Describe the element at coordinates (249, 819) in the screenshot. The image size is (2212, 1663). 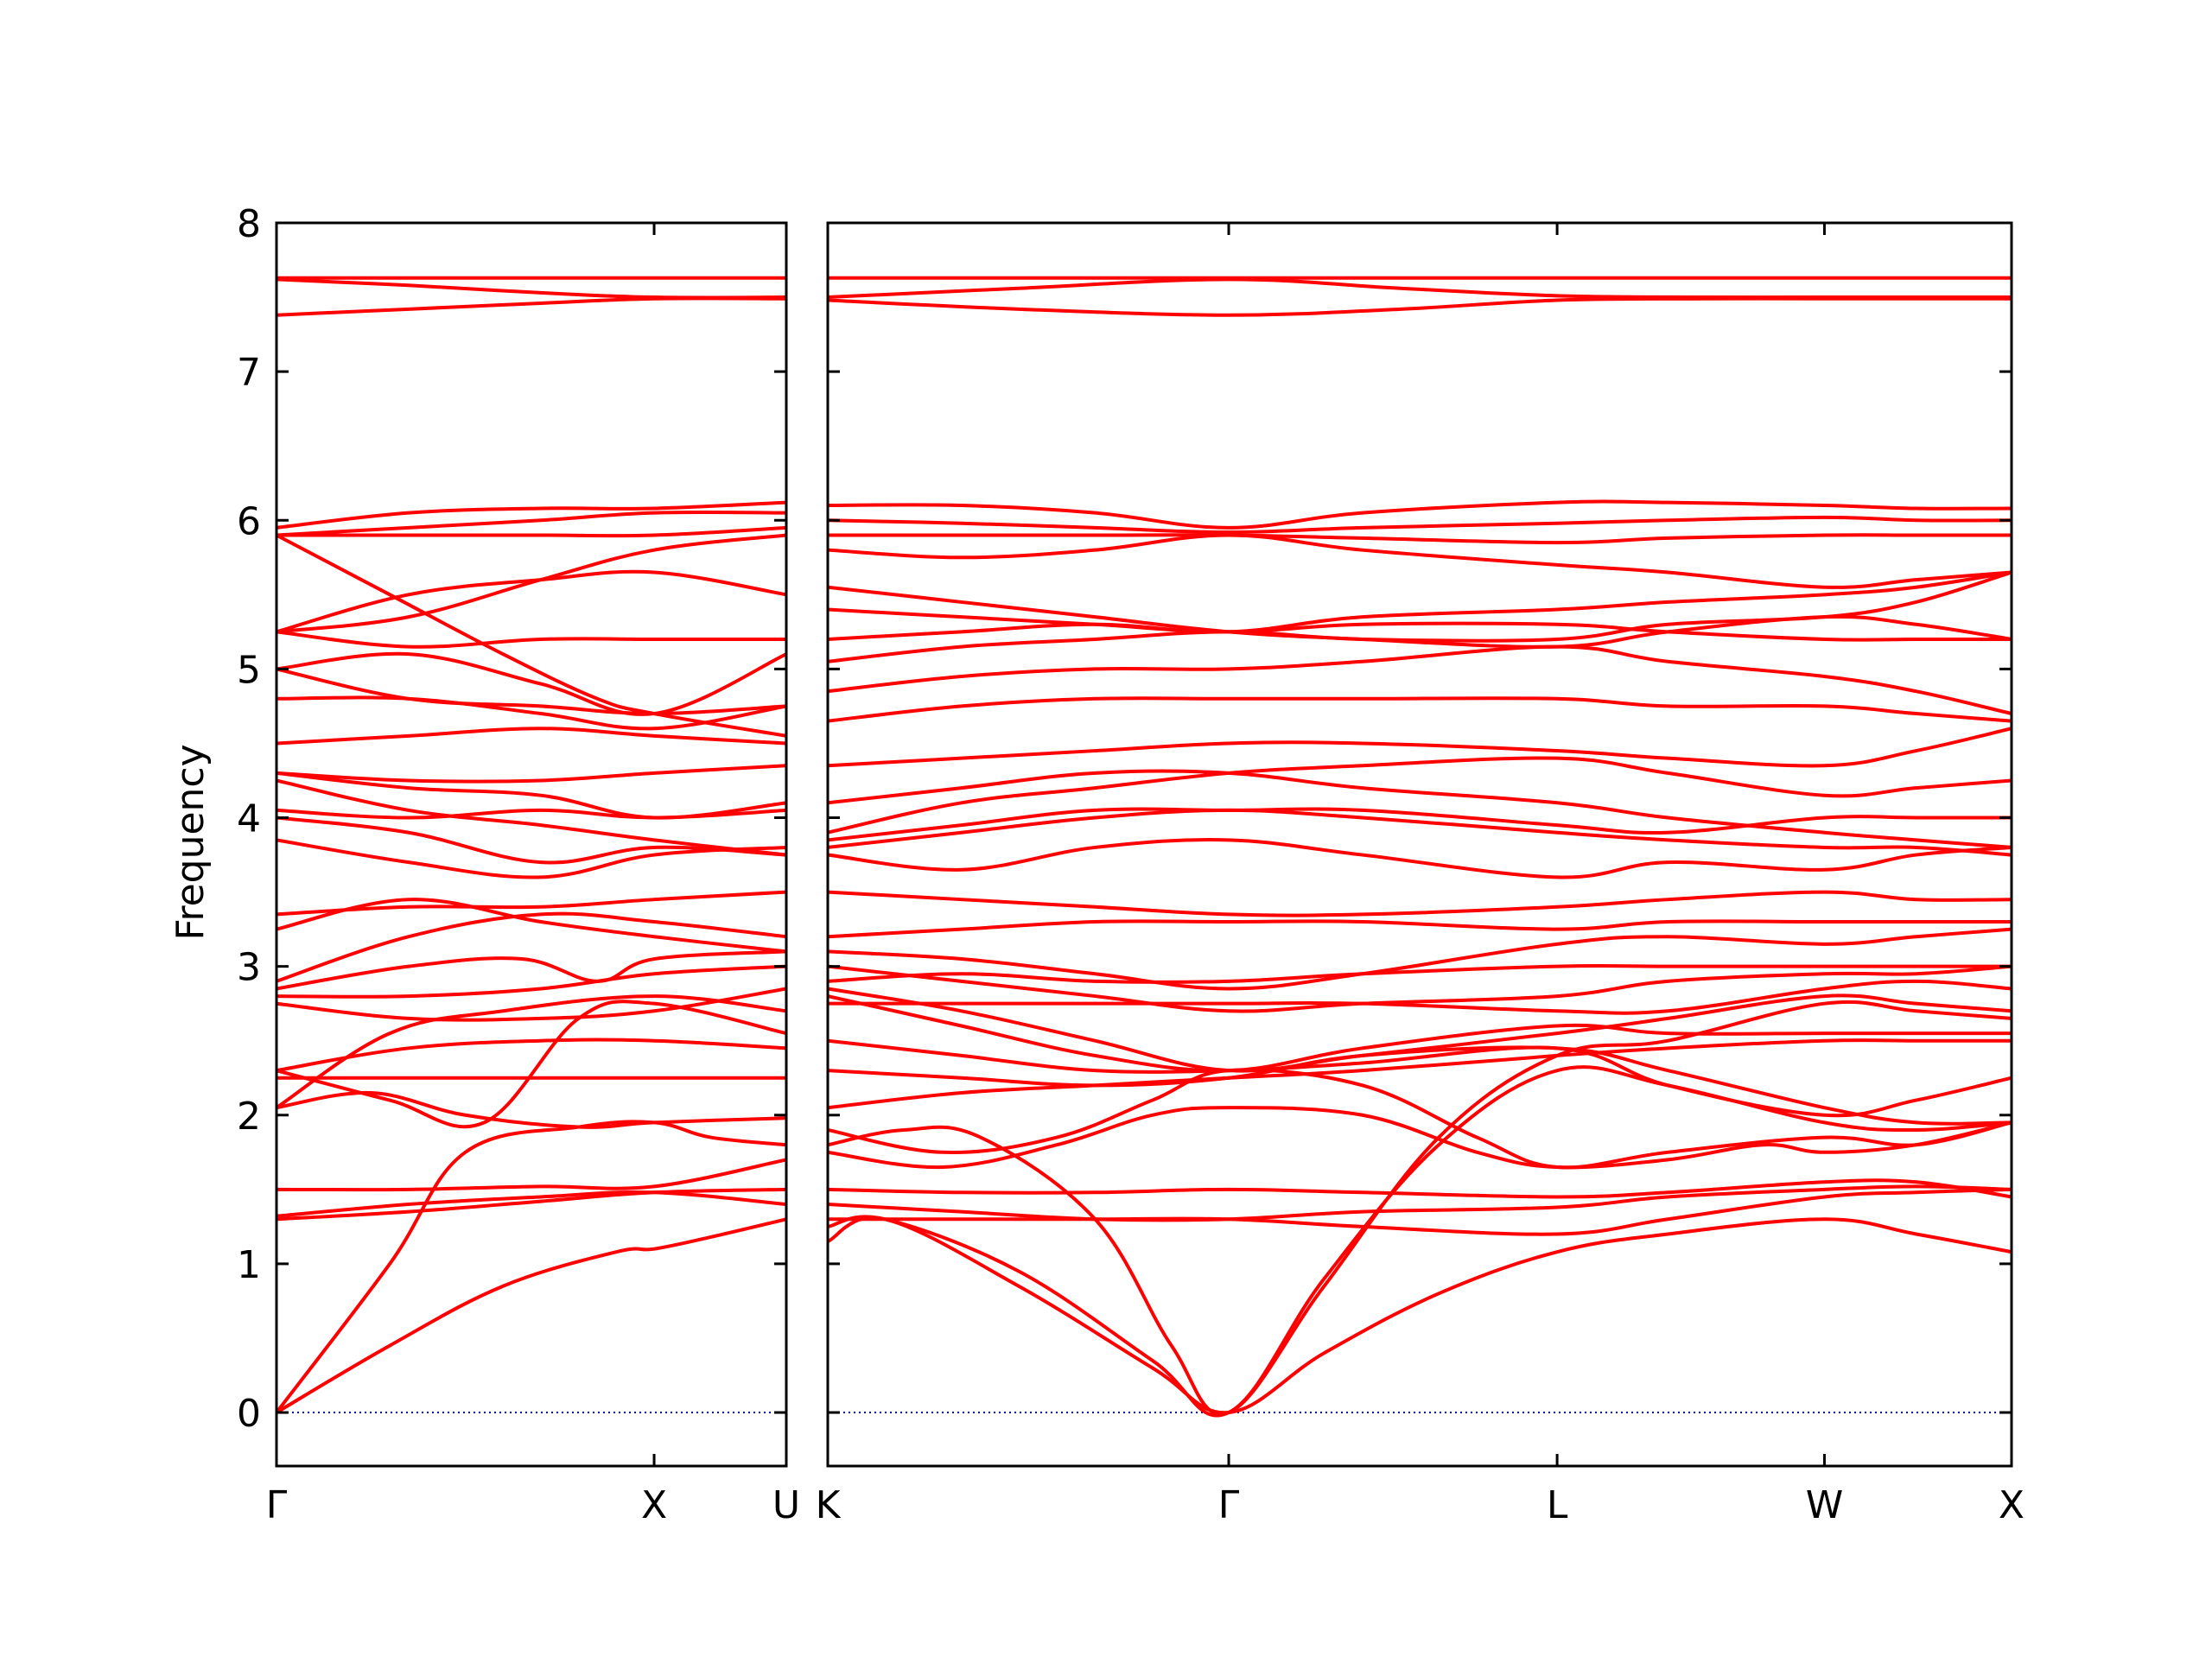
I see `y-tick-label-4: 4` at that location.